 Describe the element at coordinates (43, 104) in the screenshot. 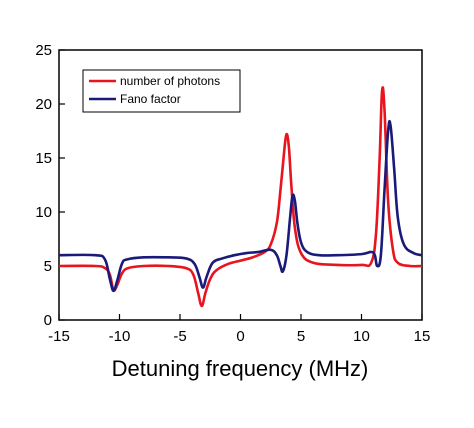

I see `y-tick-label: 20` at that location.